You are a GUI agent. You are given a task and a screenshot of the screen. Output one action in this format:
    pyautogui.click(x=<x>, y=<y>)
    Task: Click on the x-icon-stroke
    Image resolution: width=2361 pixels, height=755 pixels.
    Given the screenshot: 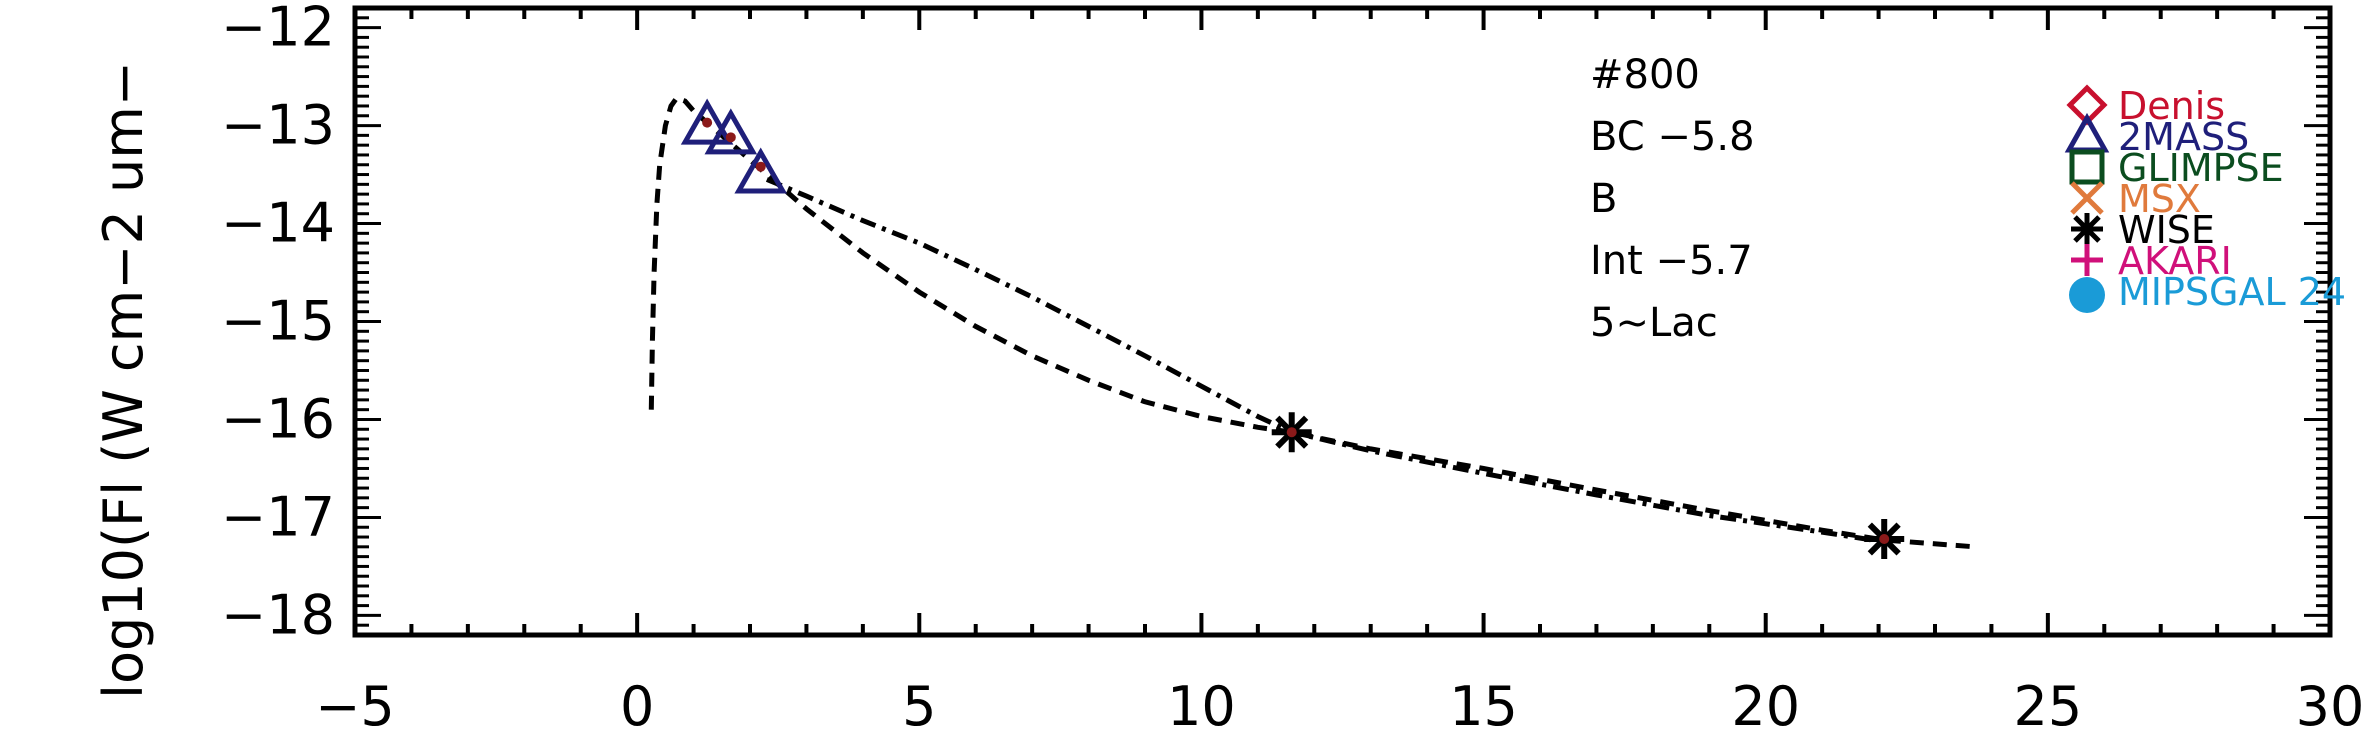 What is the action you would take?
    pyautogui.click(x=2087, y=198)
    